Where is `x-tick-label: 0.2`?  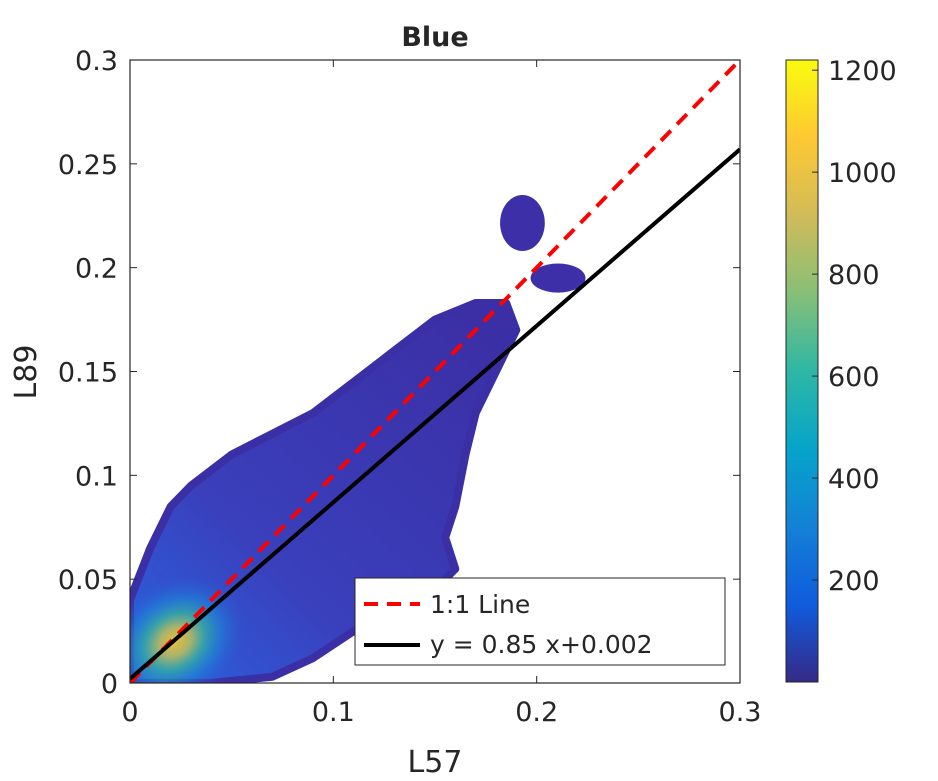 x-tick-label: 0.2 is located at coordinates (536, 712).